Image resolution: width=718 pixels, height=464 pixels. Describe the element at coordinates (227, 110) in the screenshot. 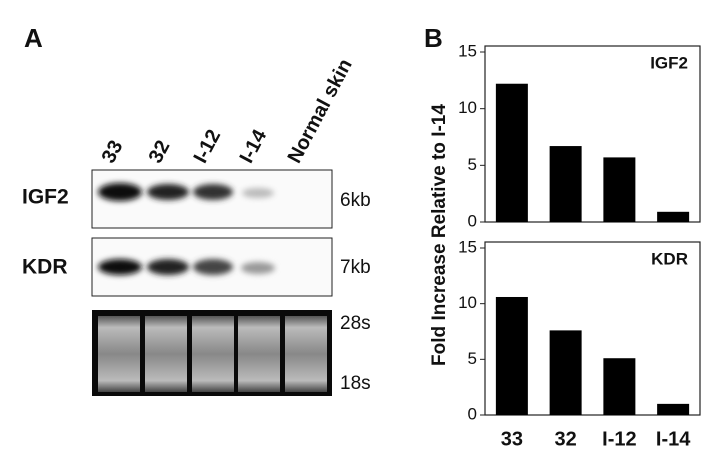

I see `lane-labels: 33 32 I-12 I-14 Normal skin` at that location.